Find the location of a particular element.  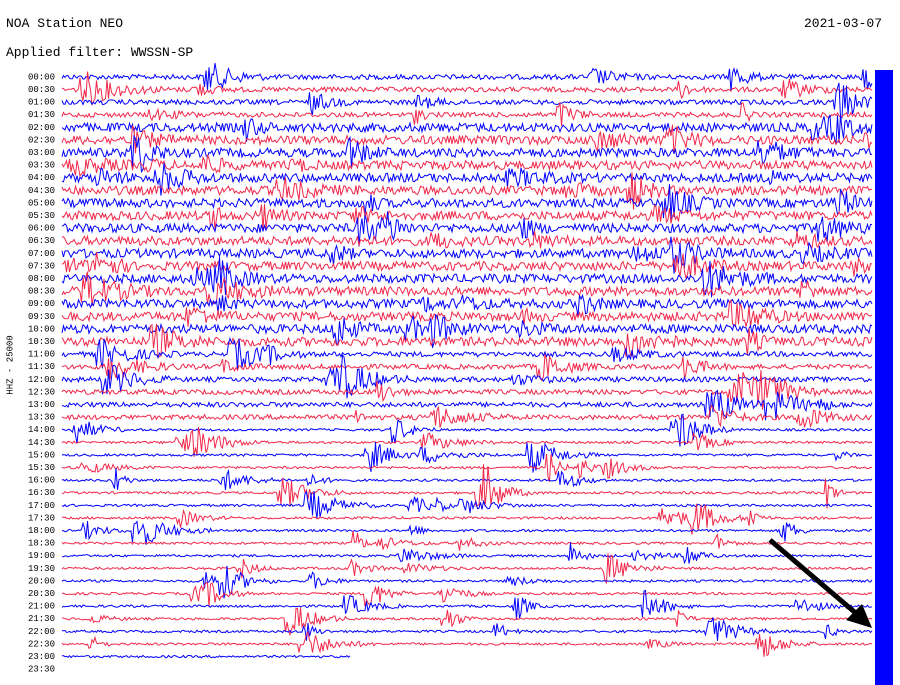

time-label: 16:30 is located at coordinates (41, 493).